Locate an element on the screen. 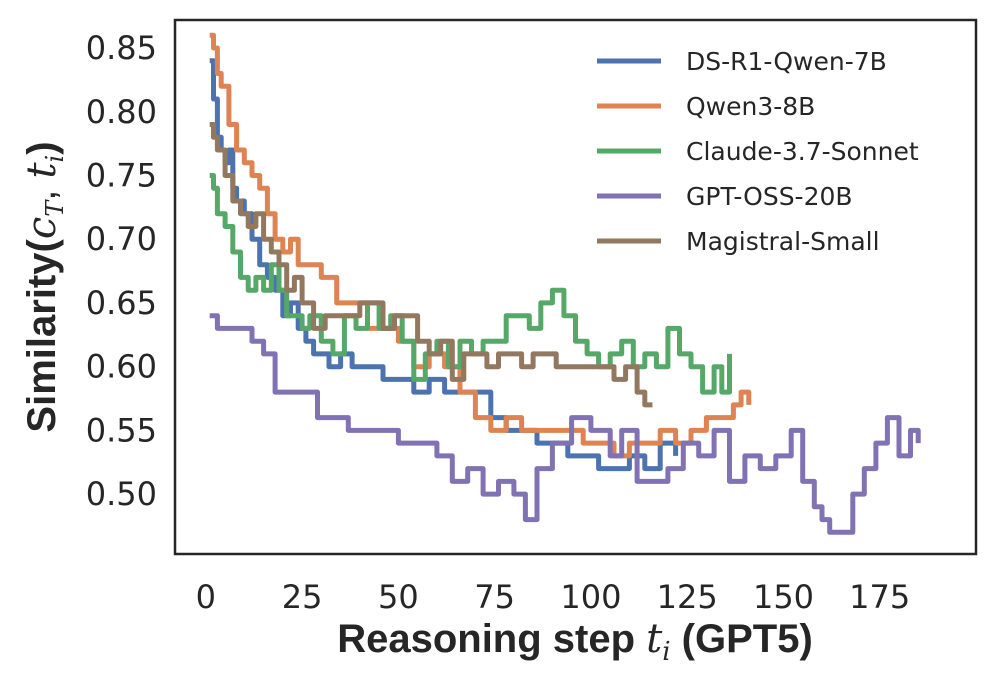 The width and height of the screenshot is (996, 689). legend-label-claude-3-7-sonnet: Claude-3.7-Sonnet is located at coordinates (802, 151).